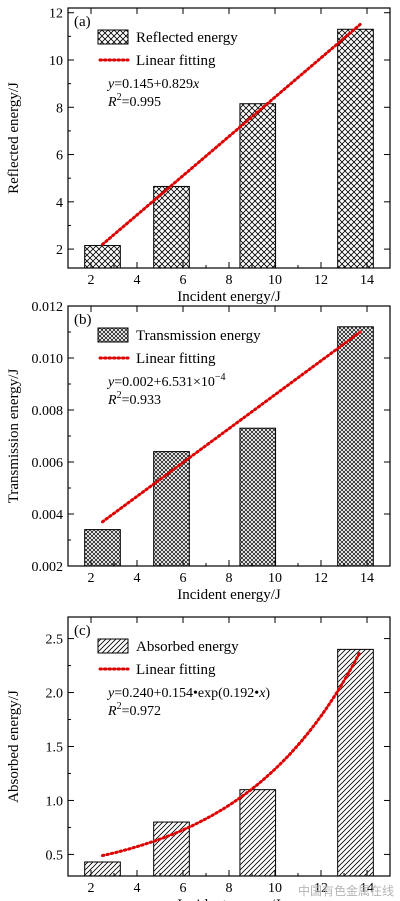 The width and height of the screenshot is (400, 901). What do you see at coordinates (231, 427) in the screenshot?
I see `fit-line` at bounding box center [231, 427].